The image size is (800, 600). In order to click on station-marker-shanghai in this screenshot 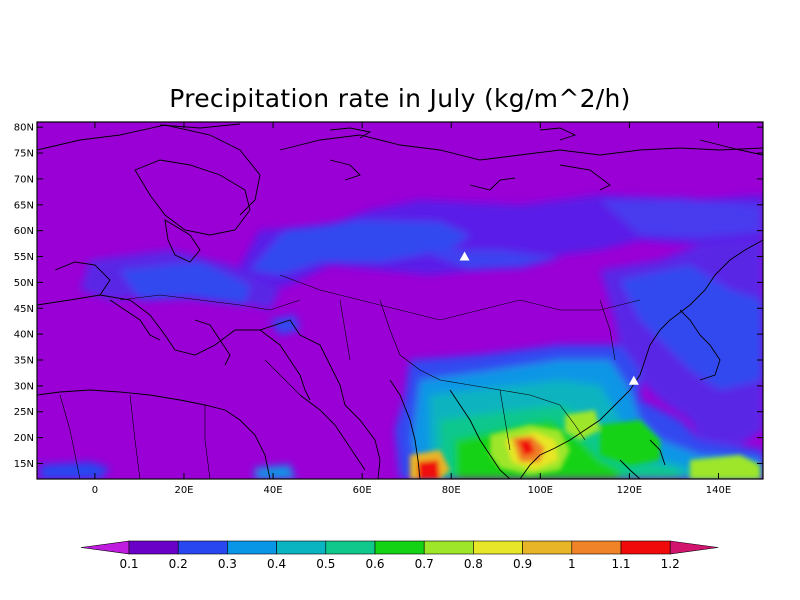, I will do `click(633, 380)`.